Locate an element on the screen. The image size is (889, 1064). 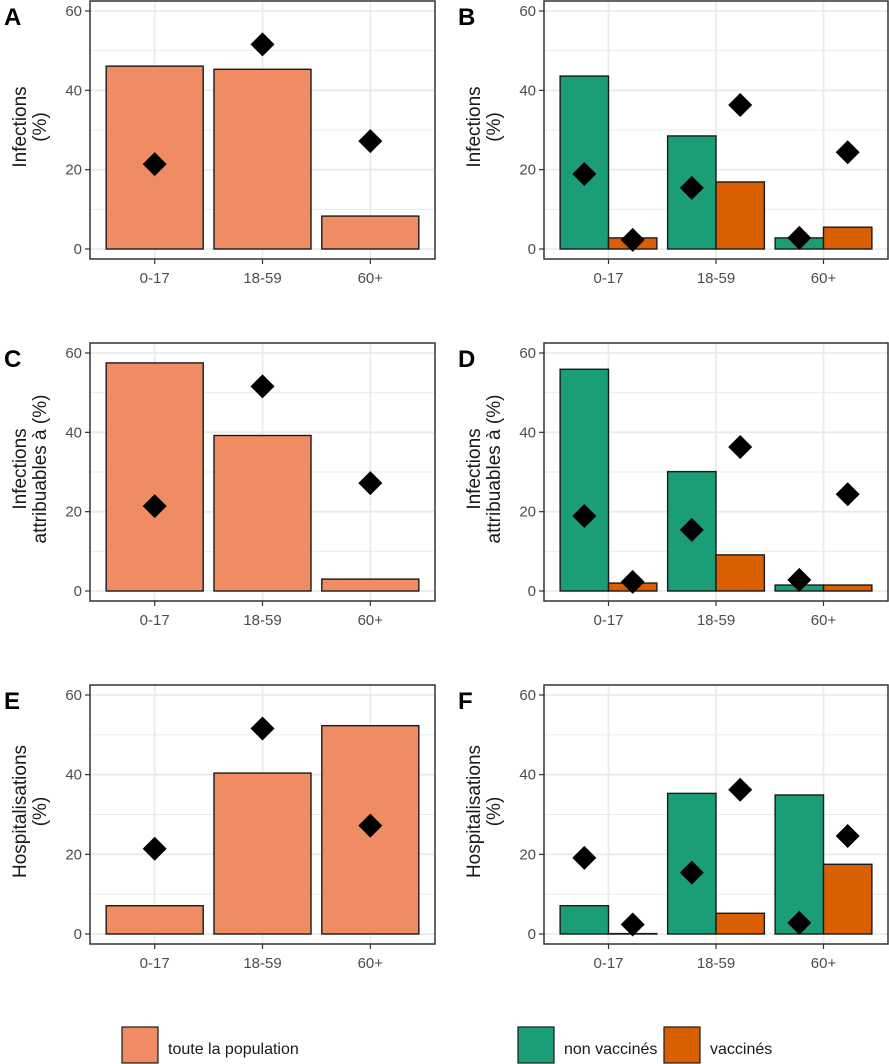
panel-e: 0 20 40 60 0-17 18-59 60+ Hospitalisations (%) E is located at coordinates (220, 828).